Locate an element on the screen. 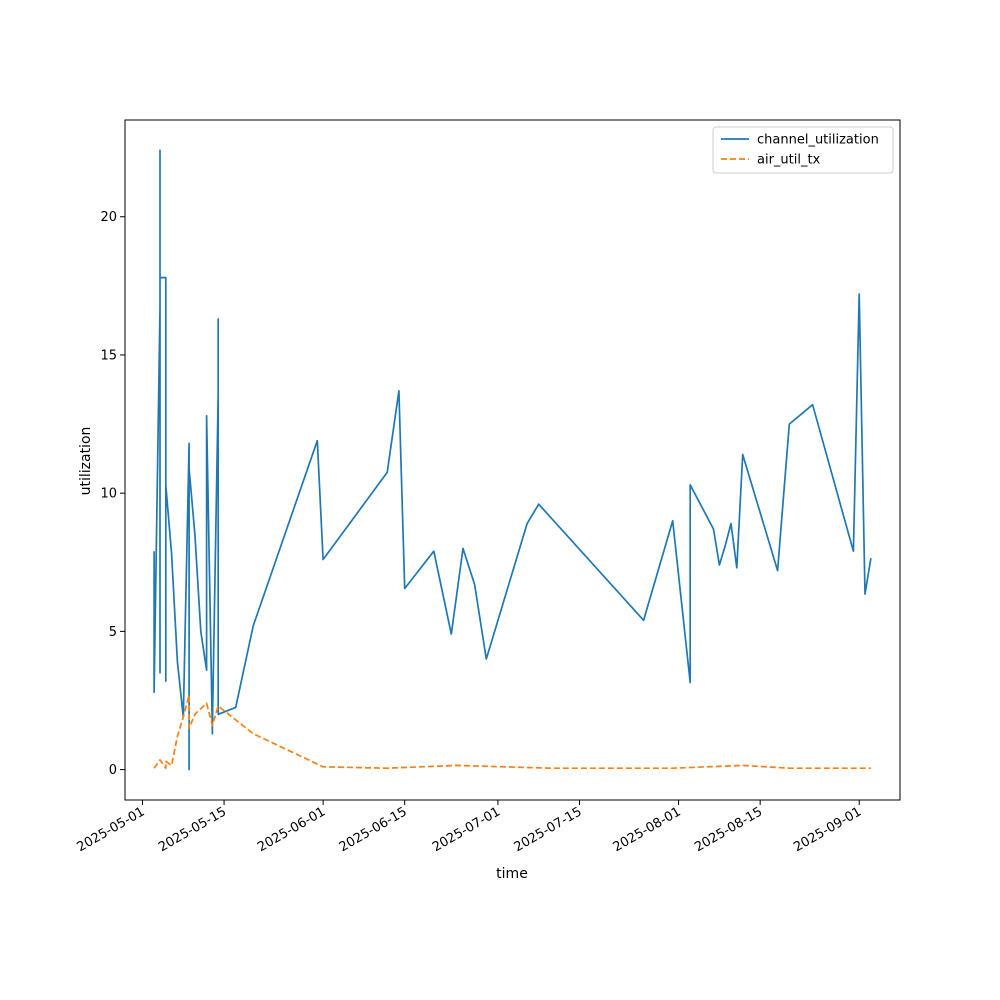  y-axis-label: utilization is located at coordinates (86, 461).